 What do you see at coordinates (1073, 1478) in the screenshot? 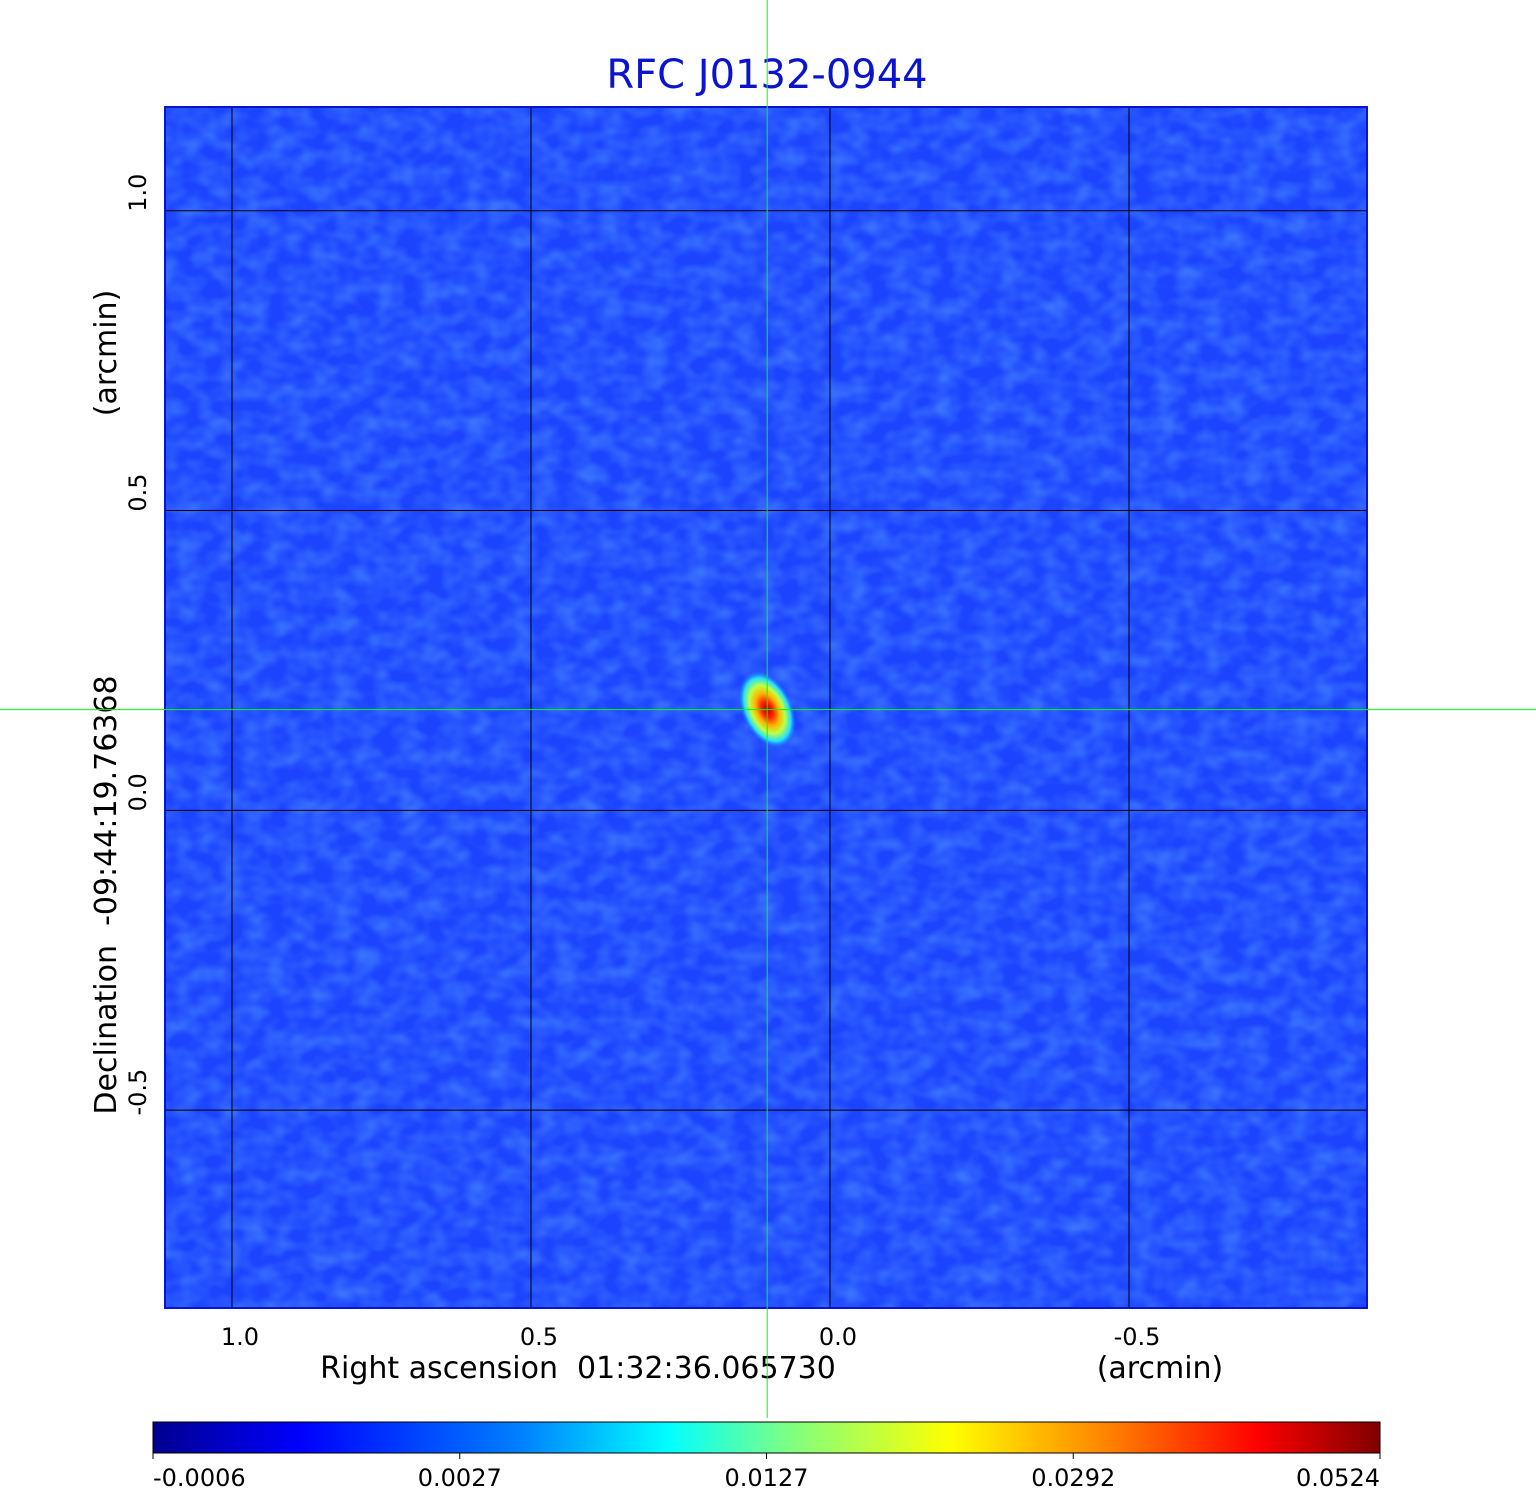
I see `colorbar-tick-label: 0.0292` at bounding box center [1073, 1478].